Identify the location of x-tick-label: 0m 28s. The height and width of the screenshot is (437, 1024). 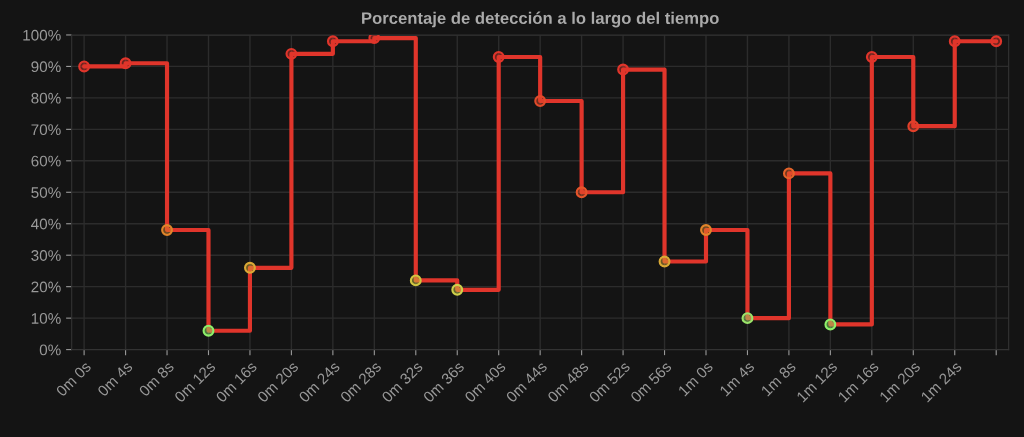
(360, 381).